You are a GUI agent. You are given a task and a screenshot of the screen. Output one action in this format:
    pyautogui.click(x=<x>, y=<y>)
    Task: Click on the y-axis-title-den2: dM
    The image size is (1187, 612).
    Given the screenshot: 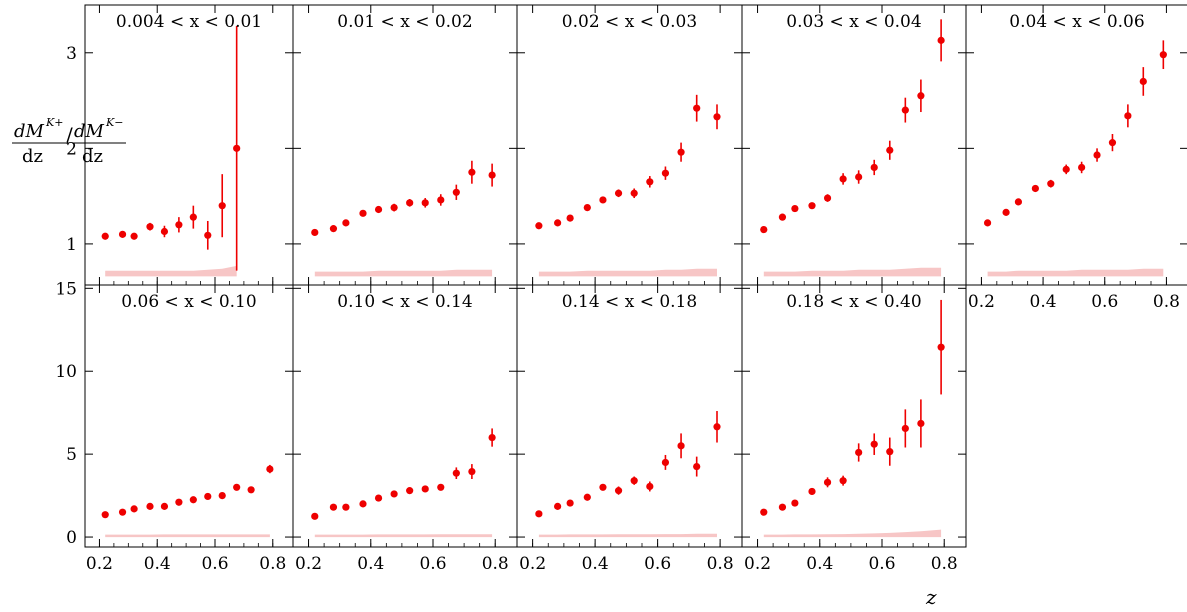 What is the action you would take?
    pyautogui.click(x=89, y=131)
    